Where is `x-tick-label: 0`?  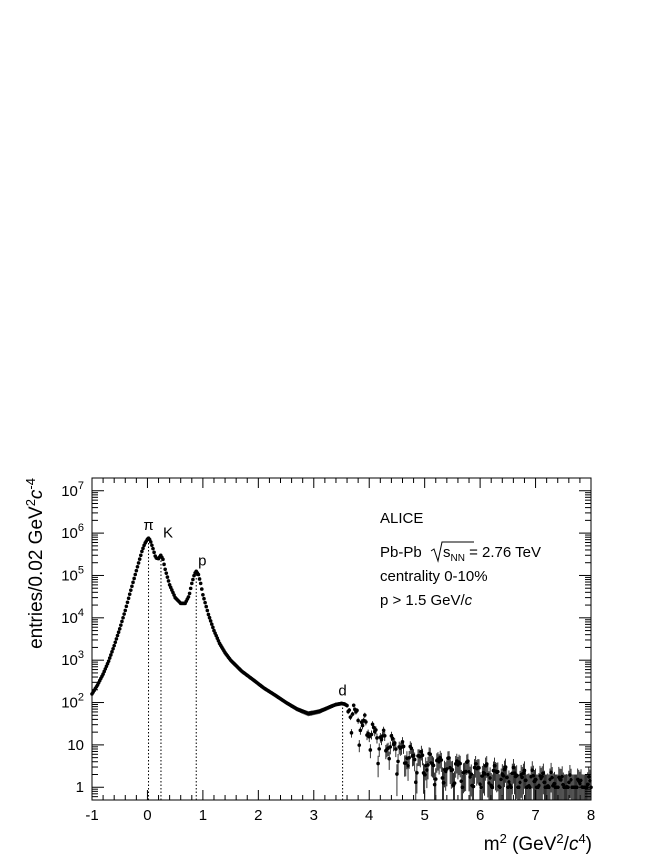 x-tick-label: 0 is located at coordinates (147, 815).